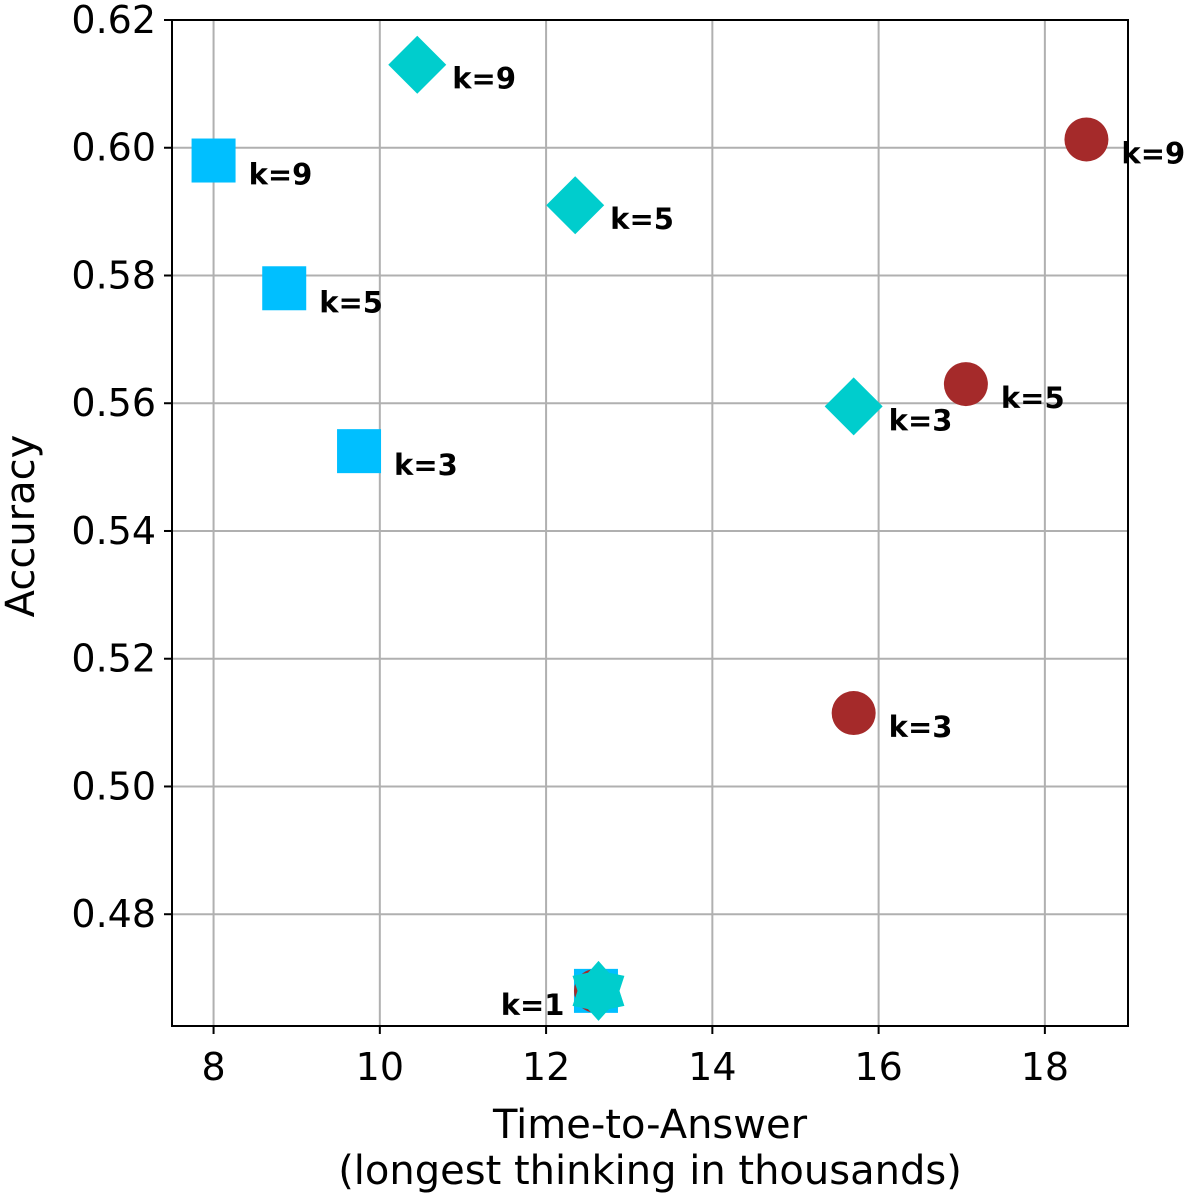  What do you see at coordinates (113, 786) in the screenshot?
I see `y-tick-label: 0.50` at bounding box center [113, 786].